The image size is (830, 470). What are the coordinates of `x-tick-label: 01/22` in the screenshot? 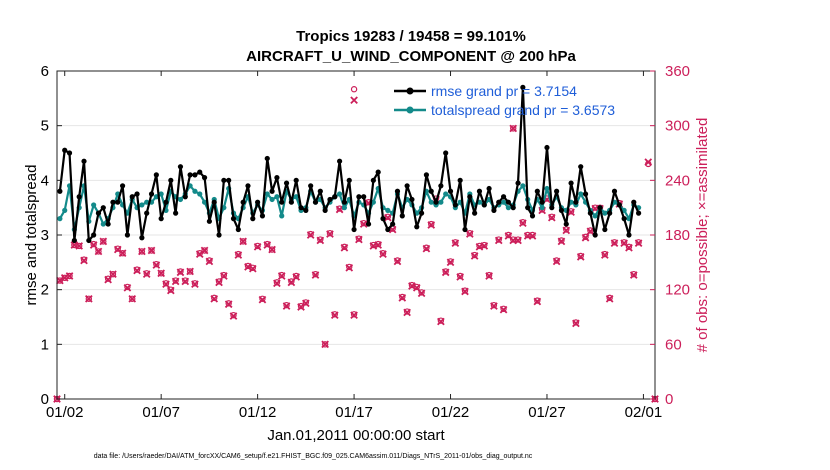 It's located at (451, 412).